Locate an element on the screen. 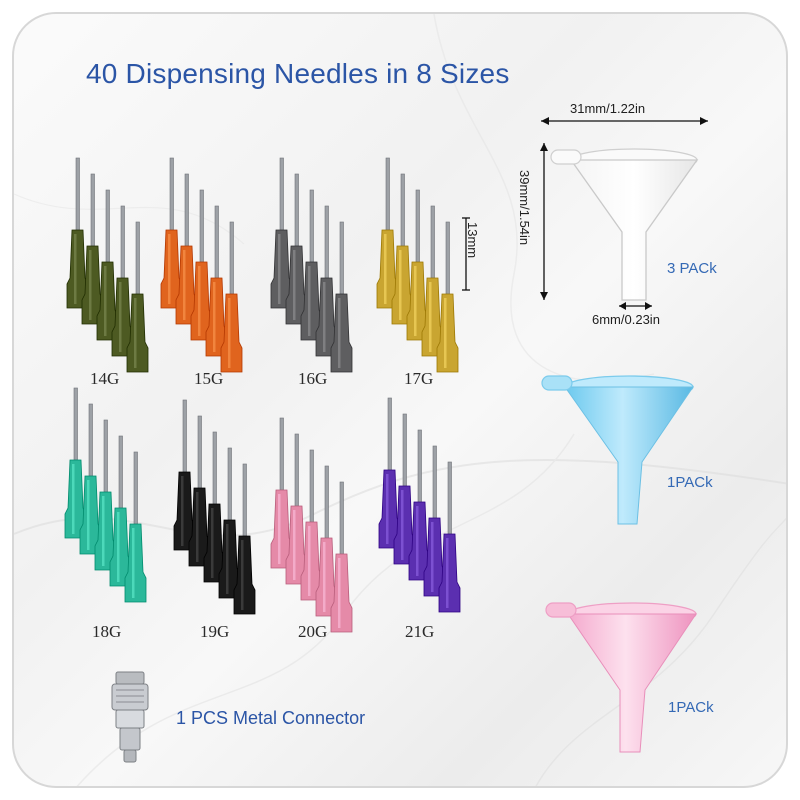  gauge-label-18g: 18G is located at coordinates (107, 631).